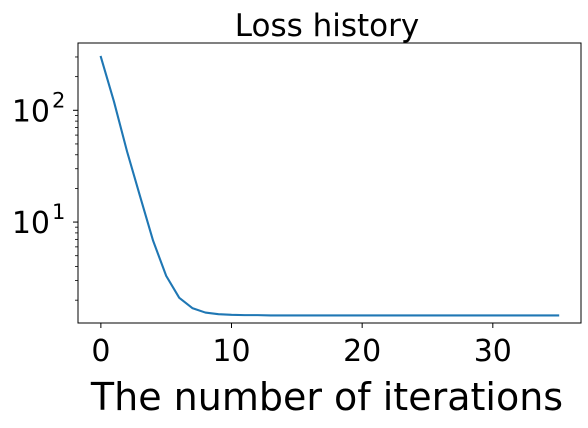  What do you see at coordinates (362, 351) in the screenshot?
I see `x-tick-label: 20` at bounding box center [362, 351].